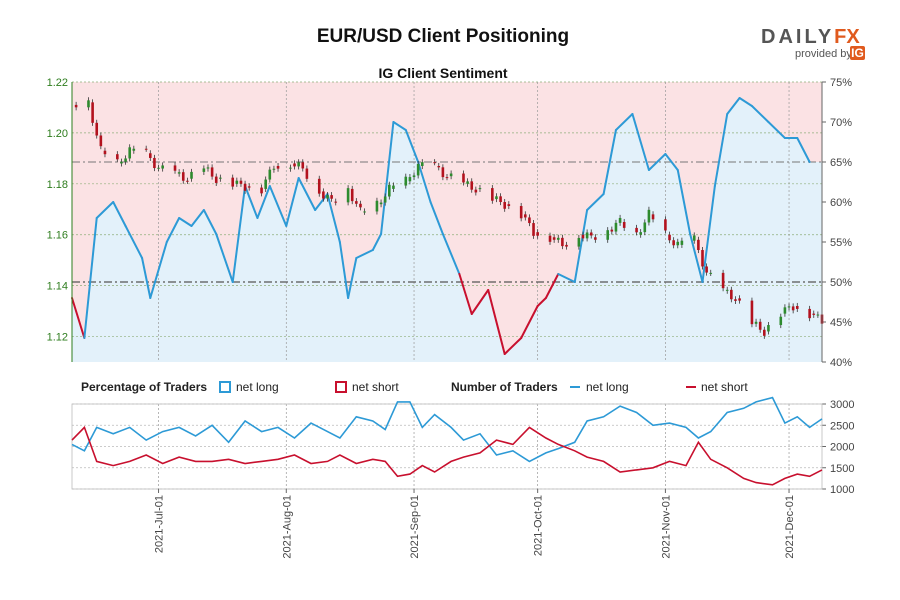 This screenshot has width=900, height=600. Describe the element at coordinates (841, 203) in the screenshot. I see `percent-tick-label: 60%` at that location.